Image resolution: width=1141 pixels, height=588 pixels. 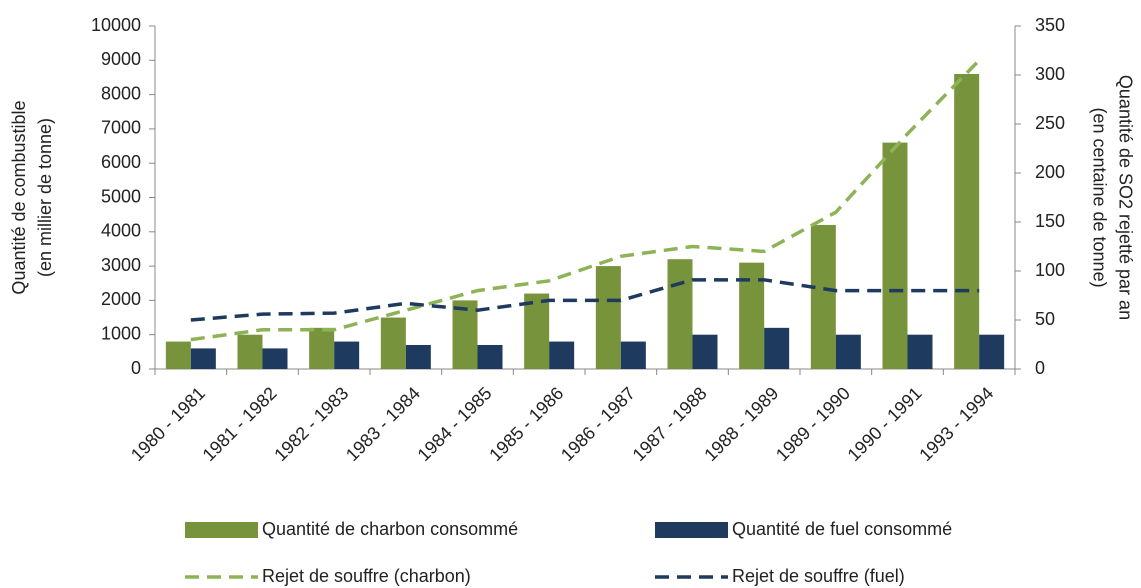 I want to click on x-tick-label: 1993 - 1994, so click(x=956, y=424).